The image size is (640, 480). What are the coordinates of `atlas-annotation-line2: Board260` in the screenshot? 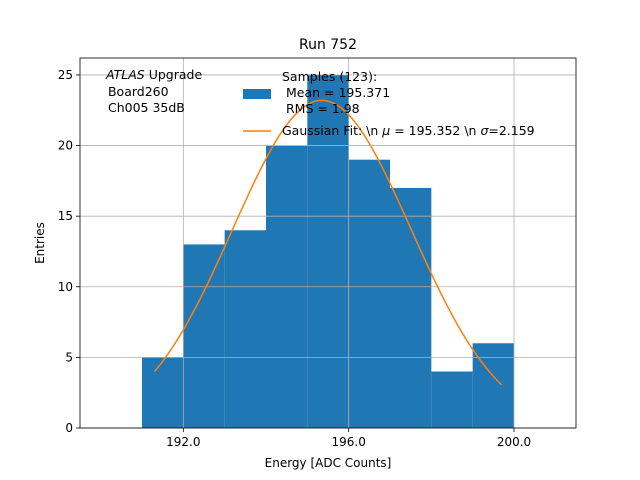 It's located at (136, 91).